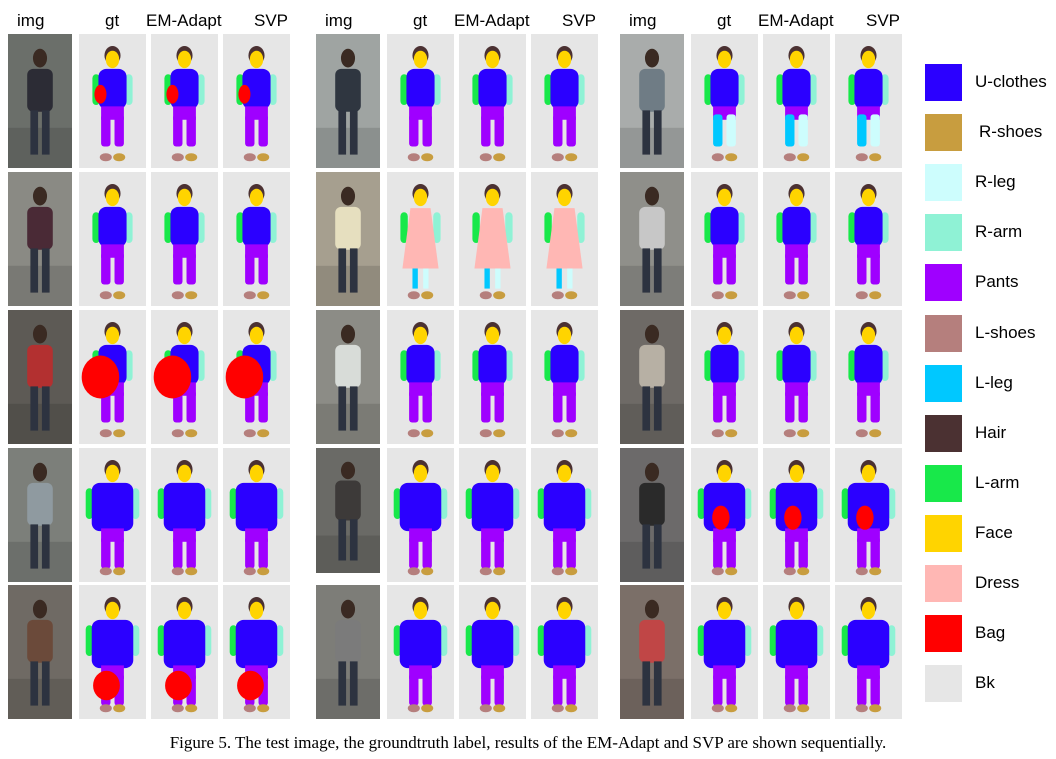 The height and width of the screenshot is (759, 1056). I want to click on legend-label: Pants, so click(997, 282).